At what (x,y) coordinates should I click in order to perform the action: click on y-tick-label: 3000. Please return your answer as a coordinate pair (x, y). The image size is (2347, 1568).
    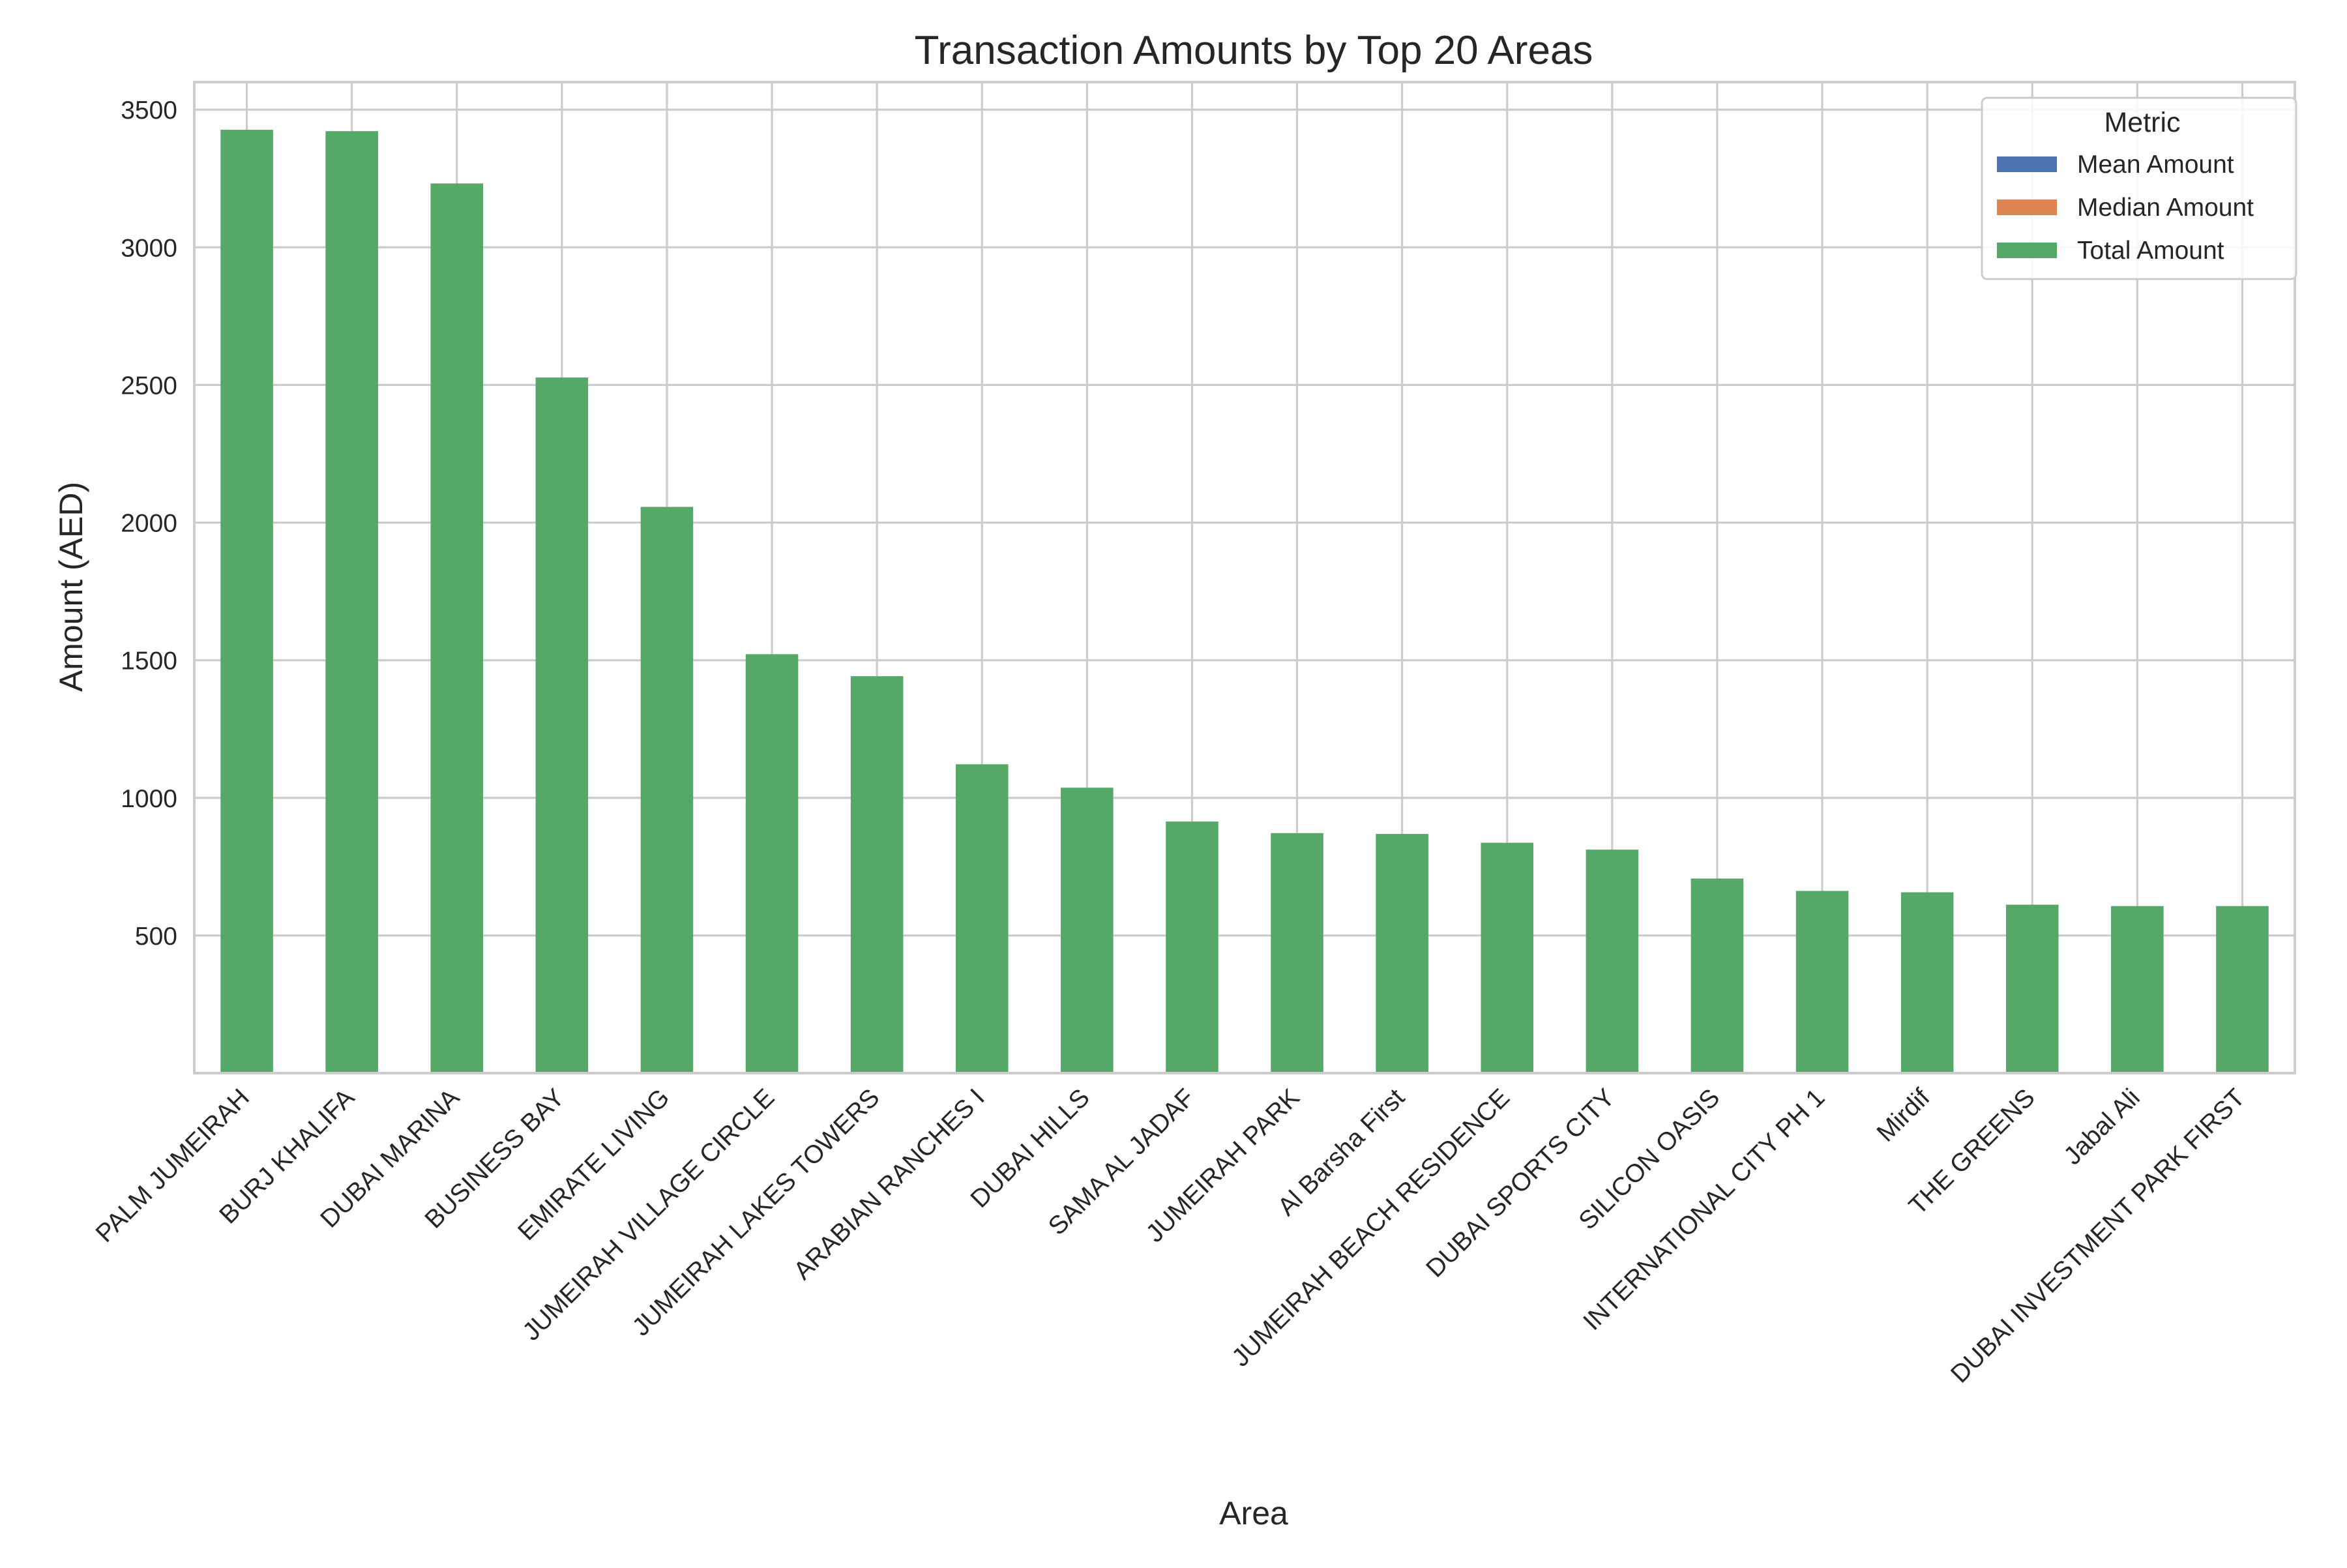
    Looking at the image, I should click on (149, 248).